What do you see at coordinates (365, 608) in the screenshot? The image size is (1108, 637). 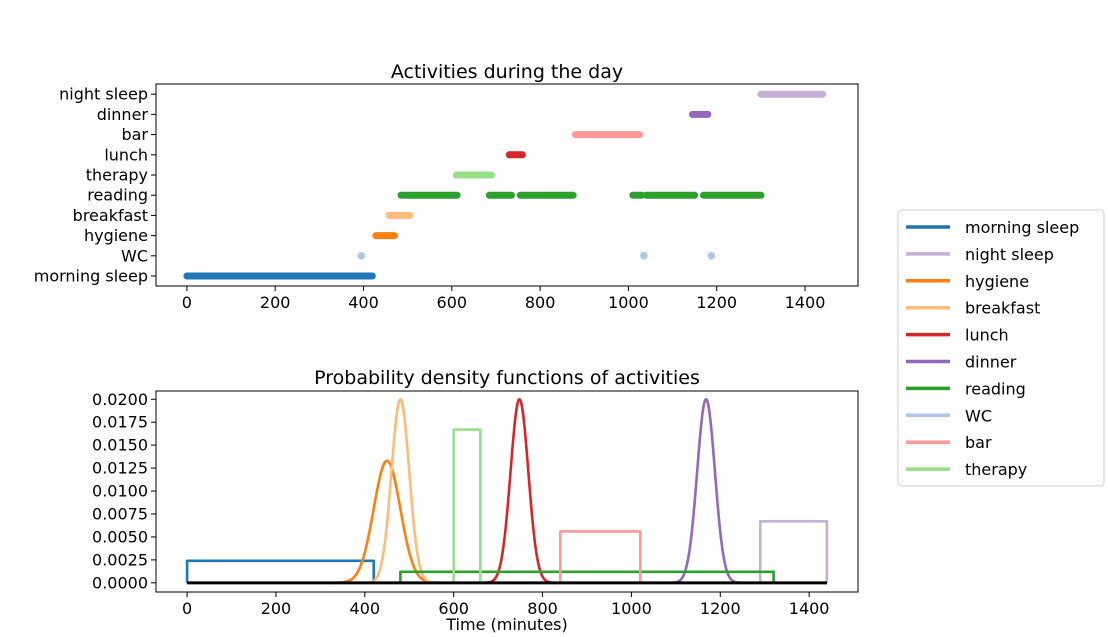 I see `pdf-x-tick-400: 400` at bounding box center [365, 608].